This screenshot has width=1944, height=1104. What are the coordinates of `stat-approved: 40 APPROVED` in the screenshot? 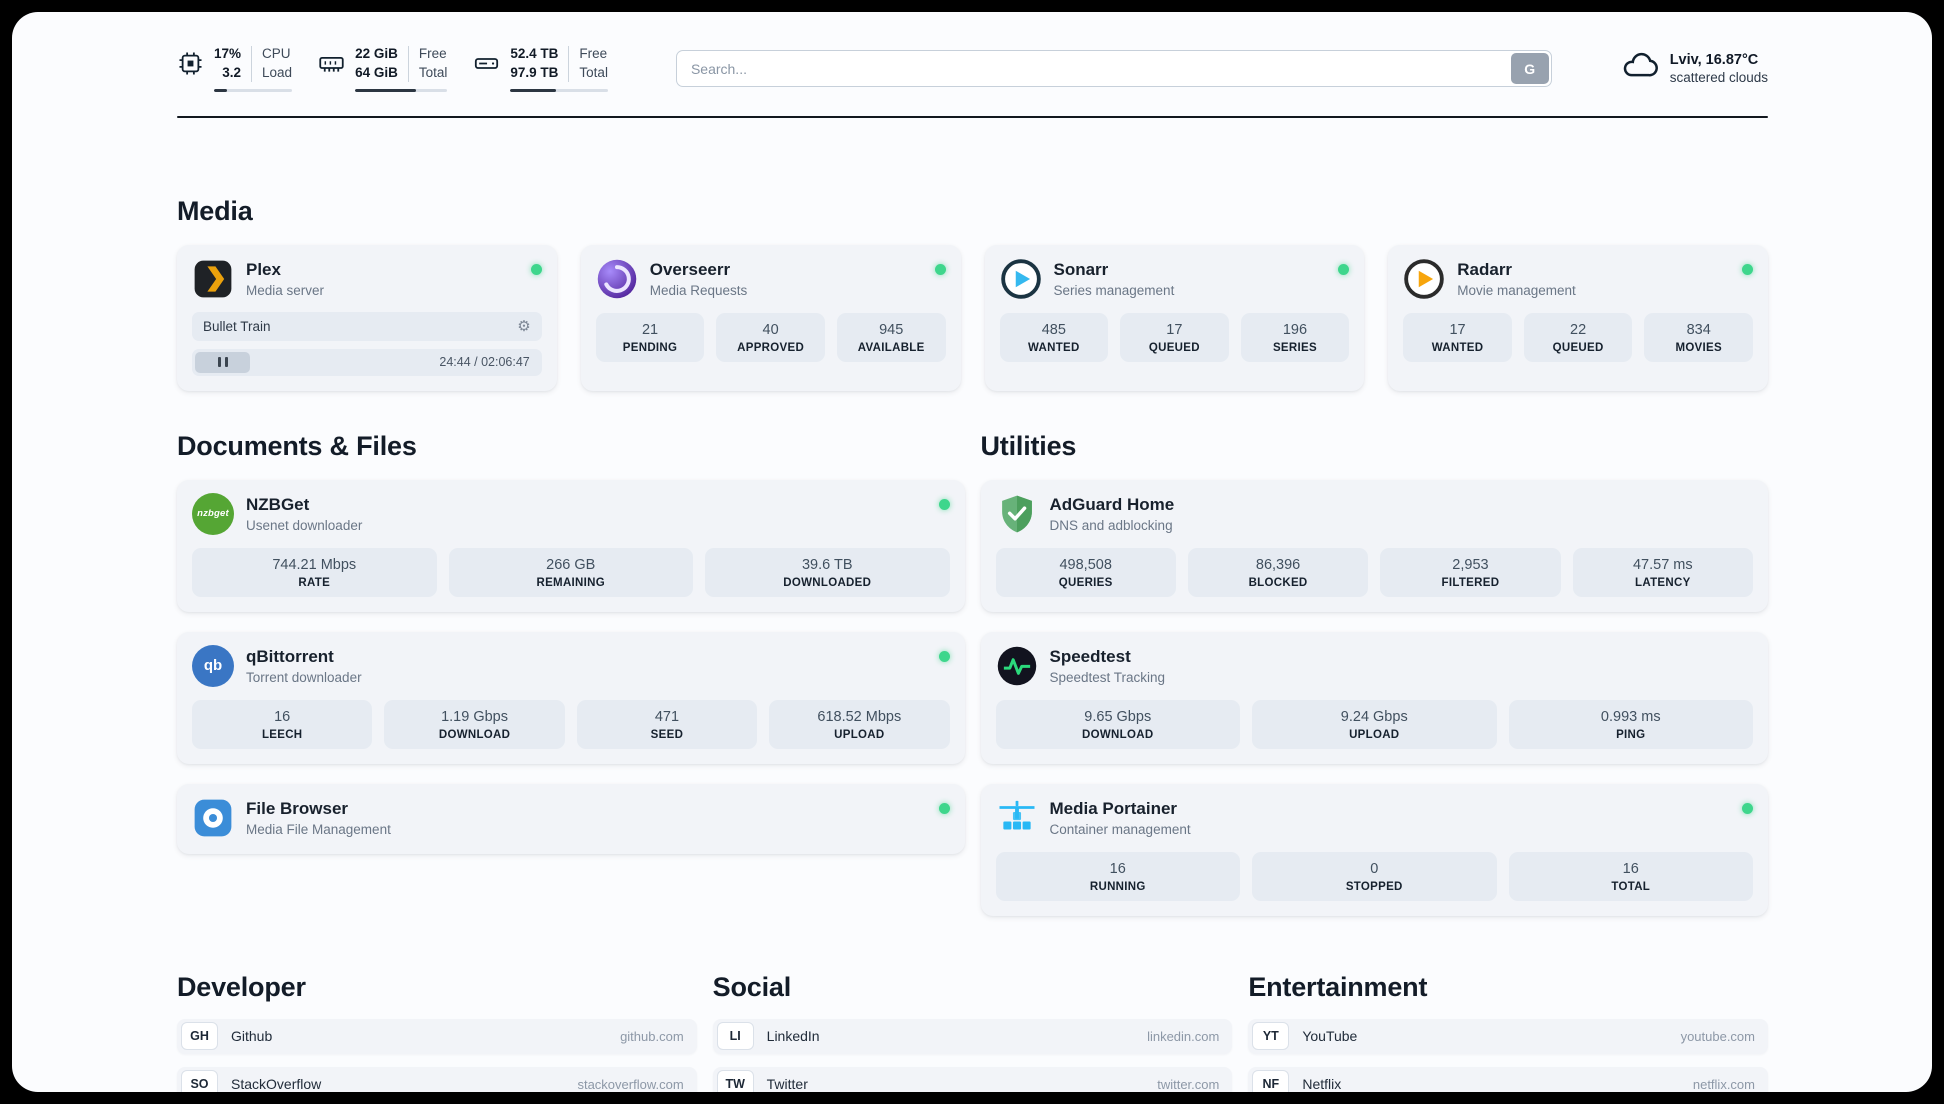 It's located at (770, 337).